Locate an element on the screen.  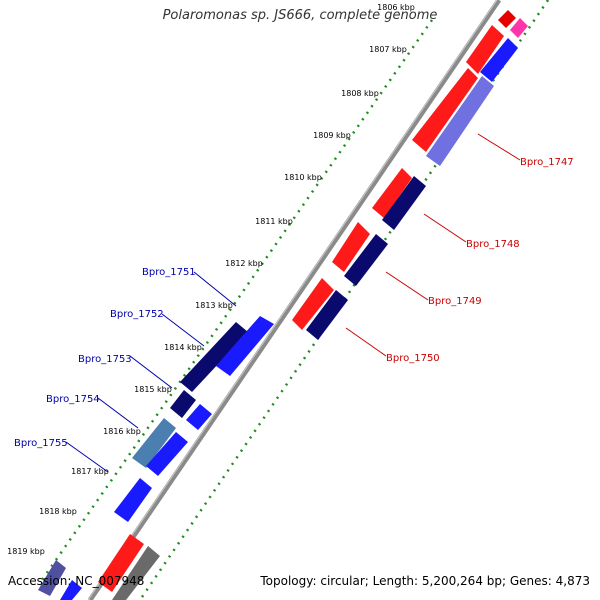
tick-label: 1811 kbp is located at coordinates (274, 221).